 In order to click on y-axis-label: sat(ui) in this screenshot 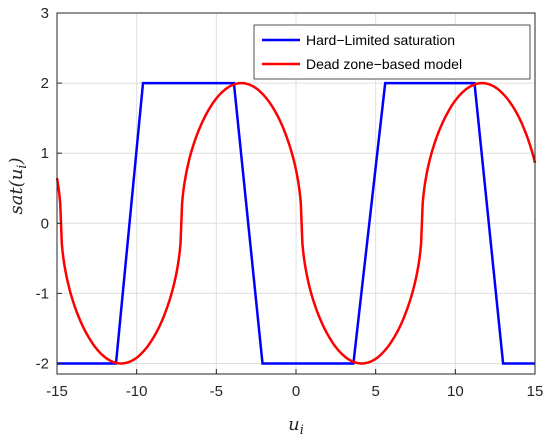, I will do `click(18, 185)`.